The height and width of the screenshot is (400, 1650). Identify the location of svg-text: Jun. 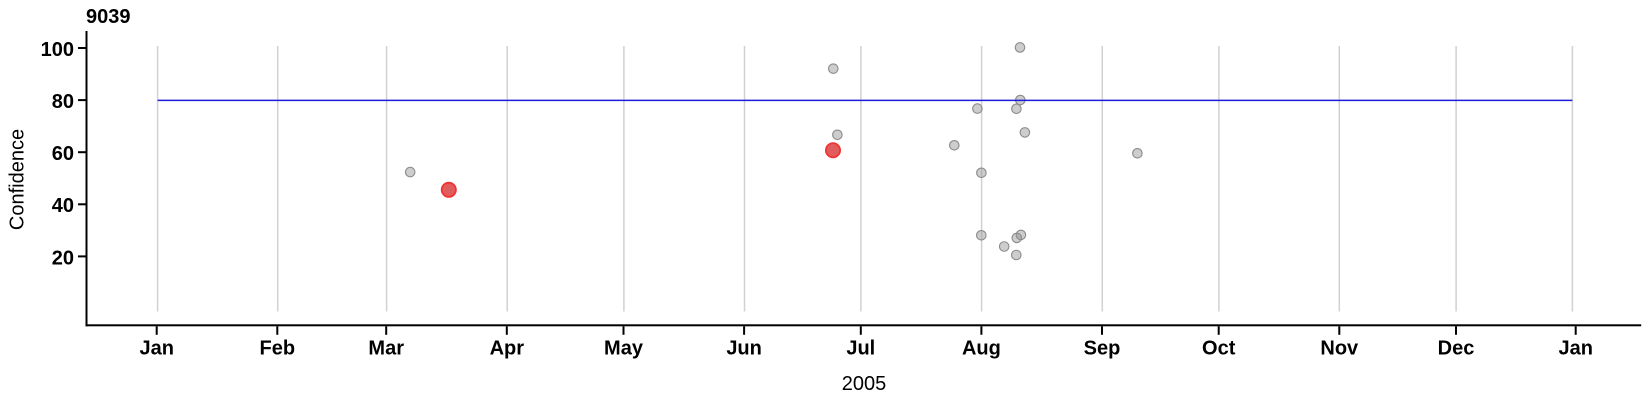
(744, 349).